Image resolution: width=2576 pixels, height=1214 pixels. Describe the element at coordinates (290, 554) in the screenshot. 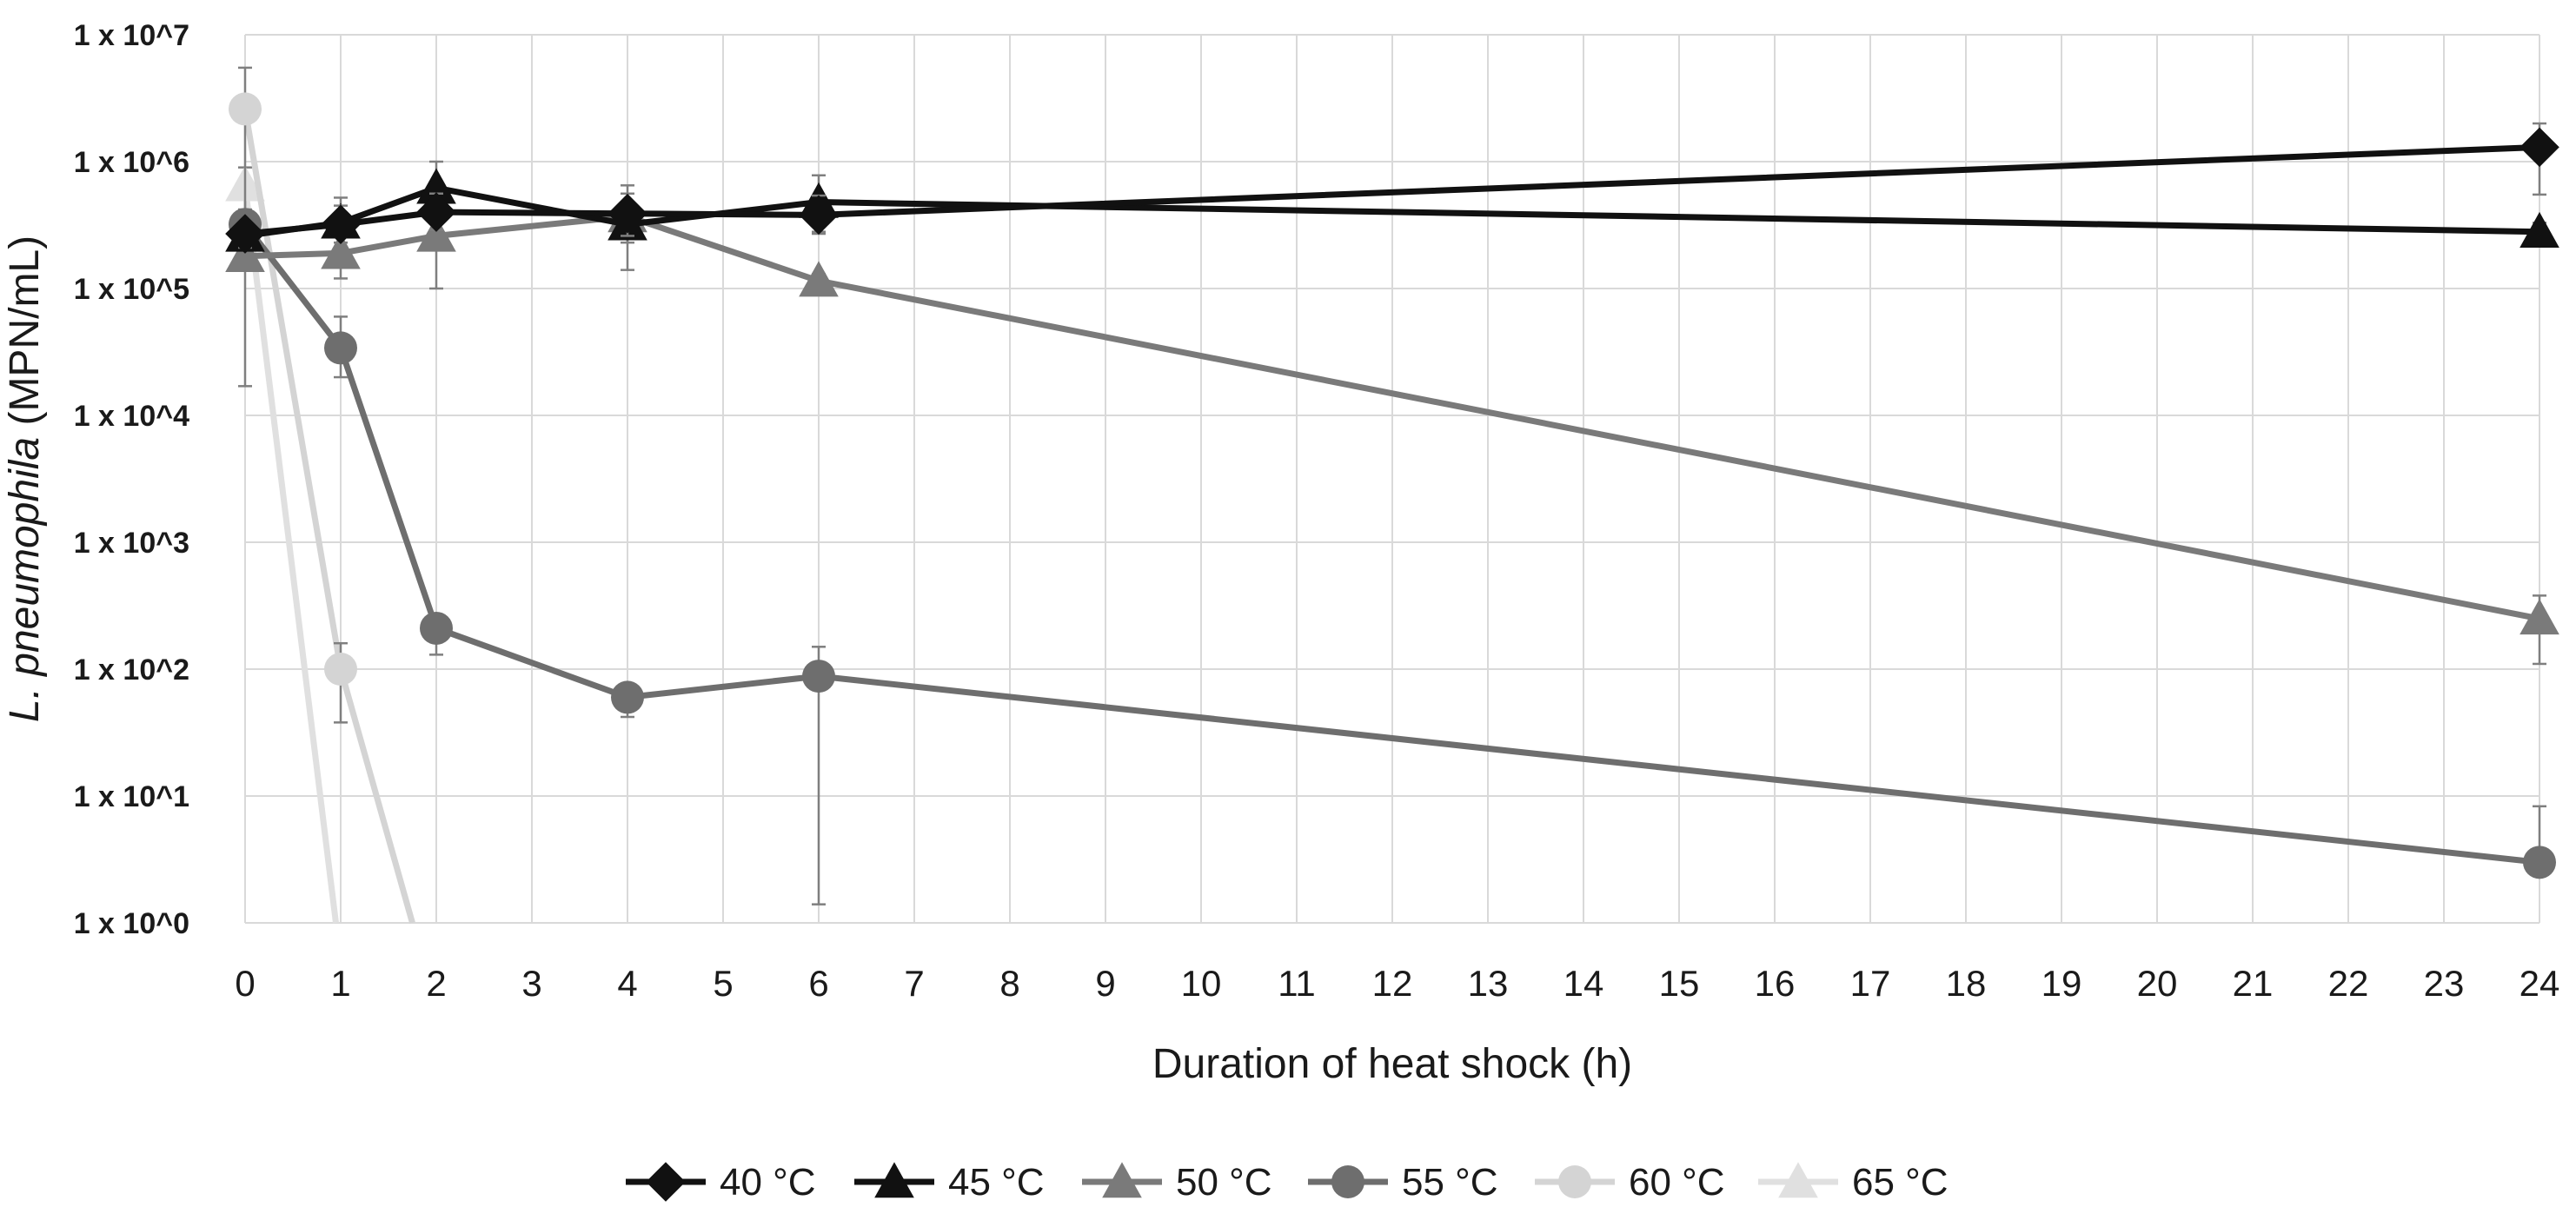

I see `series-line` at that location.